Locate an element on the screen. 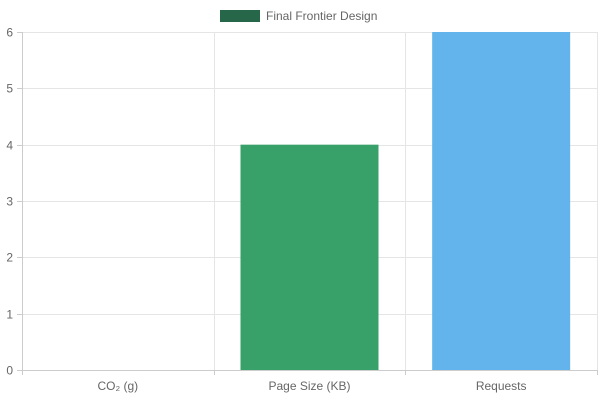  x-category-label: Page Size (KB) is located at coordinates (309, 386).